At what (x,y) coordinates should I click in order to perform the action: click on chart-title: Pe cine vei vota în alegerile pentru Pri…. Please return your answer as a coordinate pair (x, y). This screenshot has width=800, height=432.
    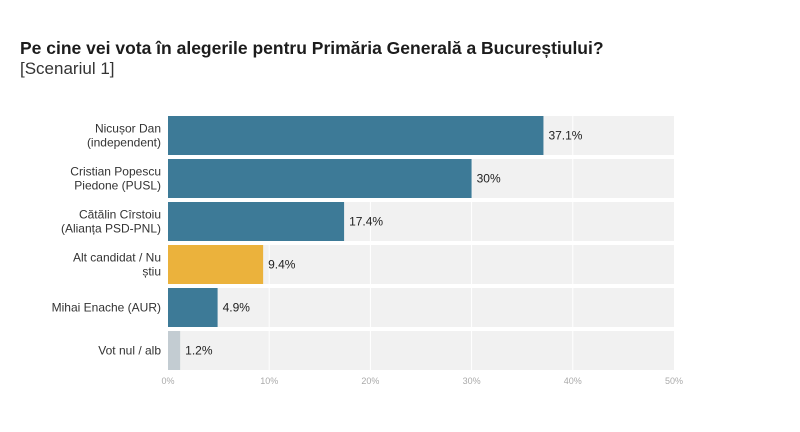
    Looking at the image, I should click on (312, 48).